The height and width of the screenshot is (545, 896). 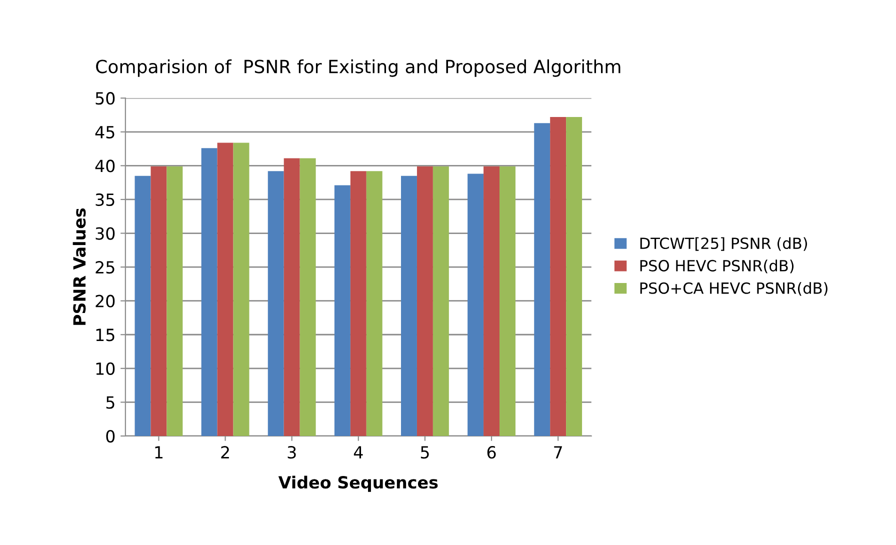 What do you see at coordinates (105, 98) in the screenshot?
I see `y-tick-label: 50` at bounding box center [105, 98].